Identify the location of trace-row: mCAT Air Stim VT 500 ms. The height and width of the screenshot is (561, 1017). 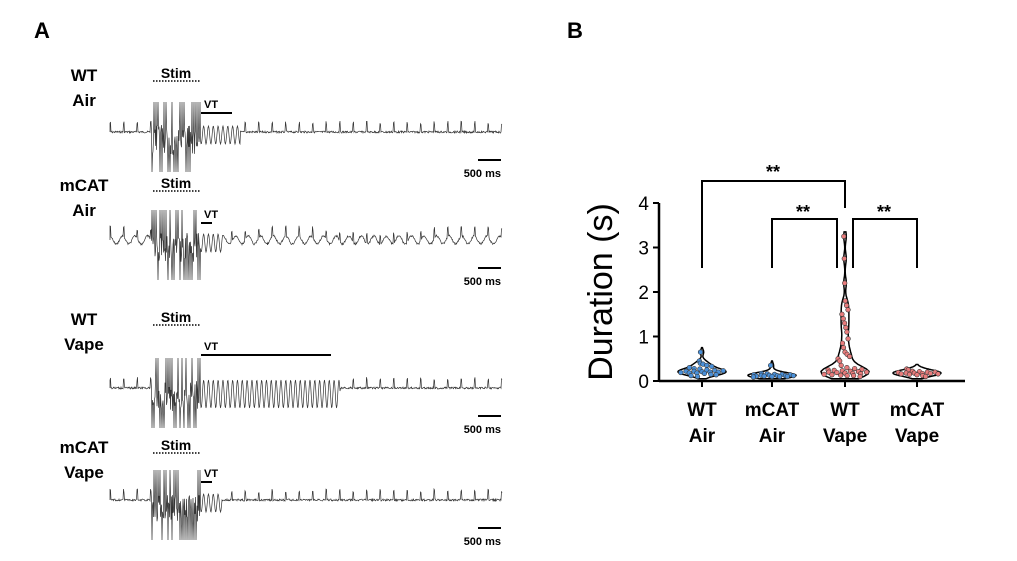
(281, 231).